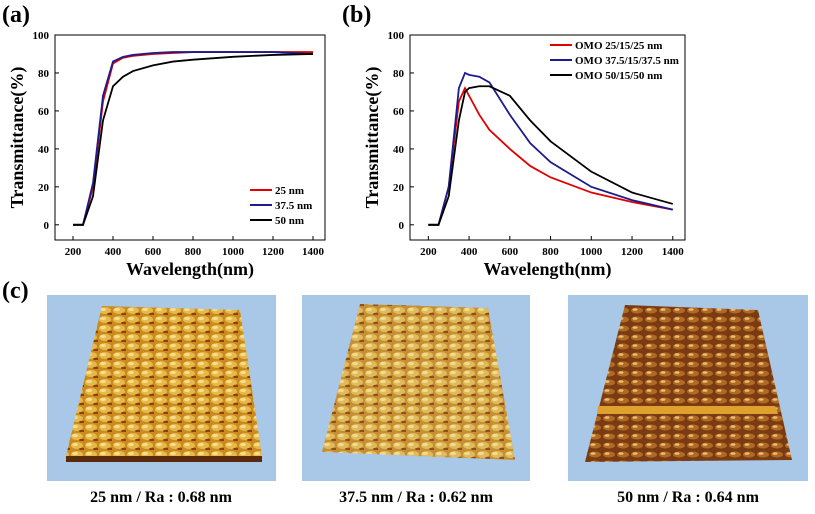  Describe the element at coordinates (289, 221) in the screenshot. I see `legend-label: 50 nm` at that location.